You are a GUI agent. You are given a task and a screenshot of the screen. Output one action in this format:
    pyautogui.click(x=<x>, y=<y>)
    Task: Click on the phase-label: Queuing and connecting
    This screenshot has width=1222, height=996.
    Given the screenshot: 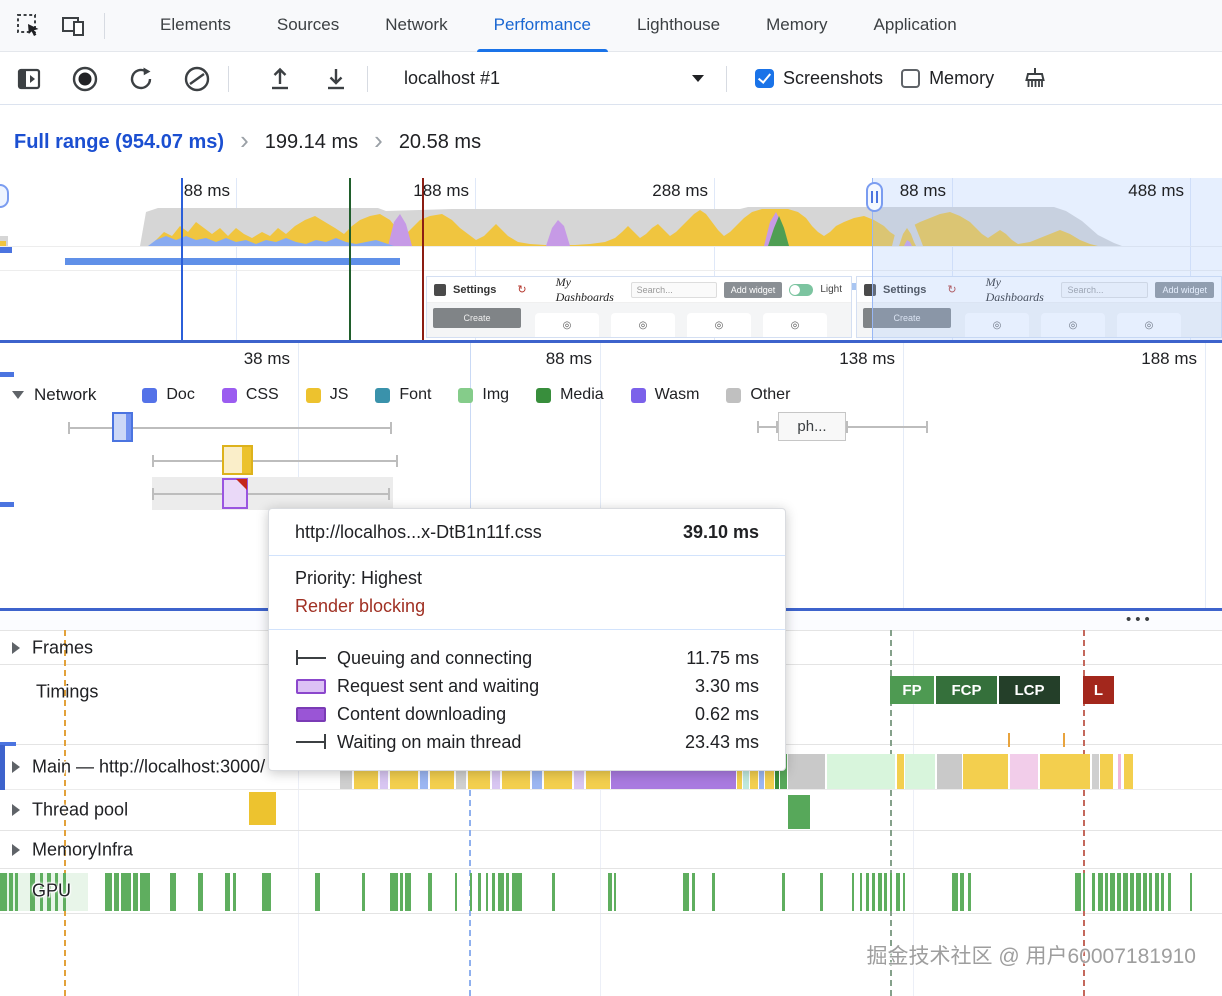 What is the action you would take?
    pyautogui.click(x=435, y=657)
    